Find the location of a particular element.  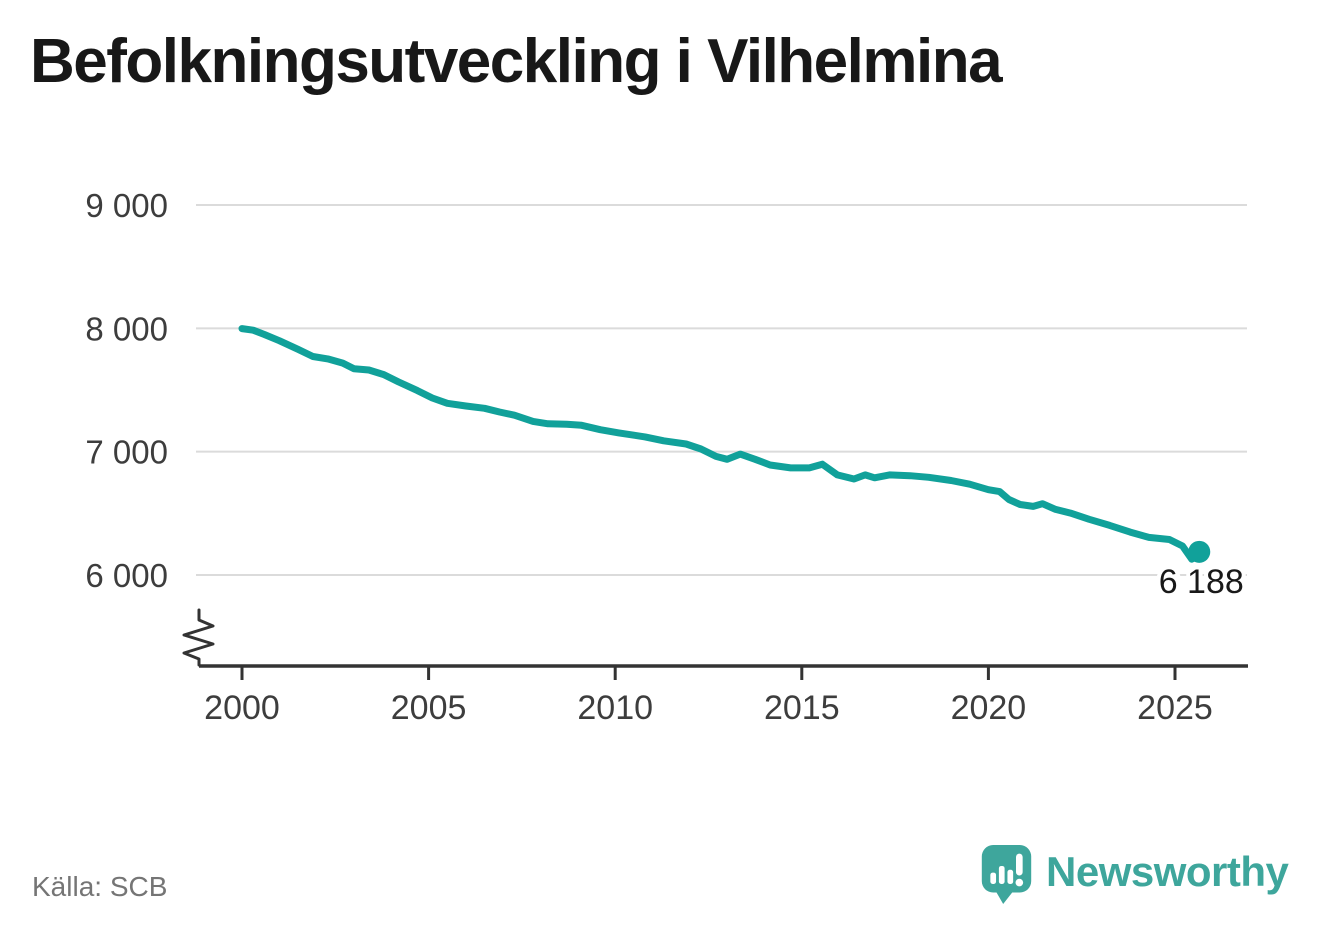

newsworthy-logo: Newsworthy is located at coordinates (1133, 874).